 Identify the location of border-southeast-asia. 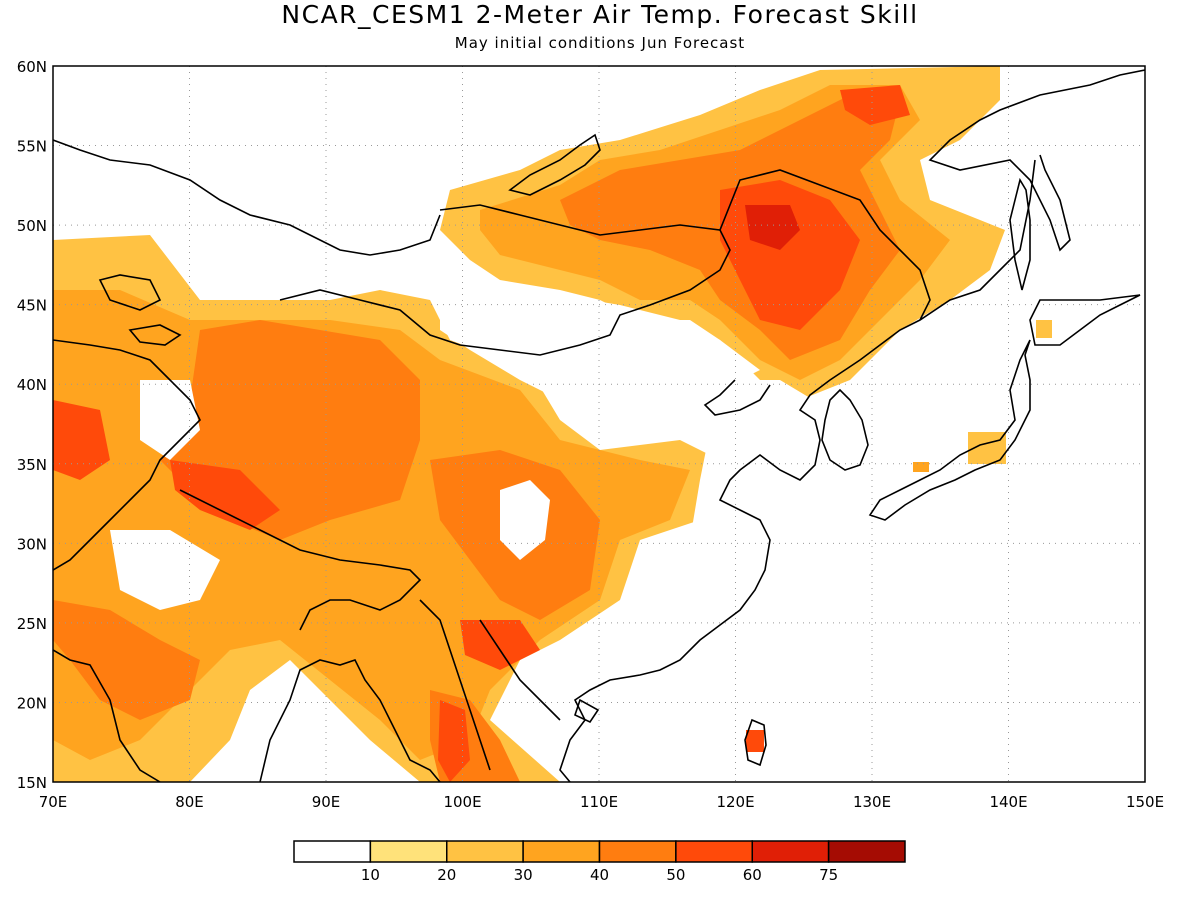
(490, 685).